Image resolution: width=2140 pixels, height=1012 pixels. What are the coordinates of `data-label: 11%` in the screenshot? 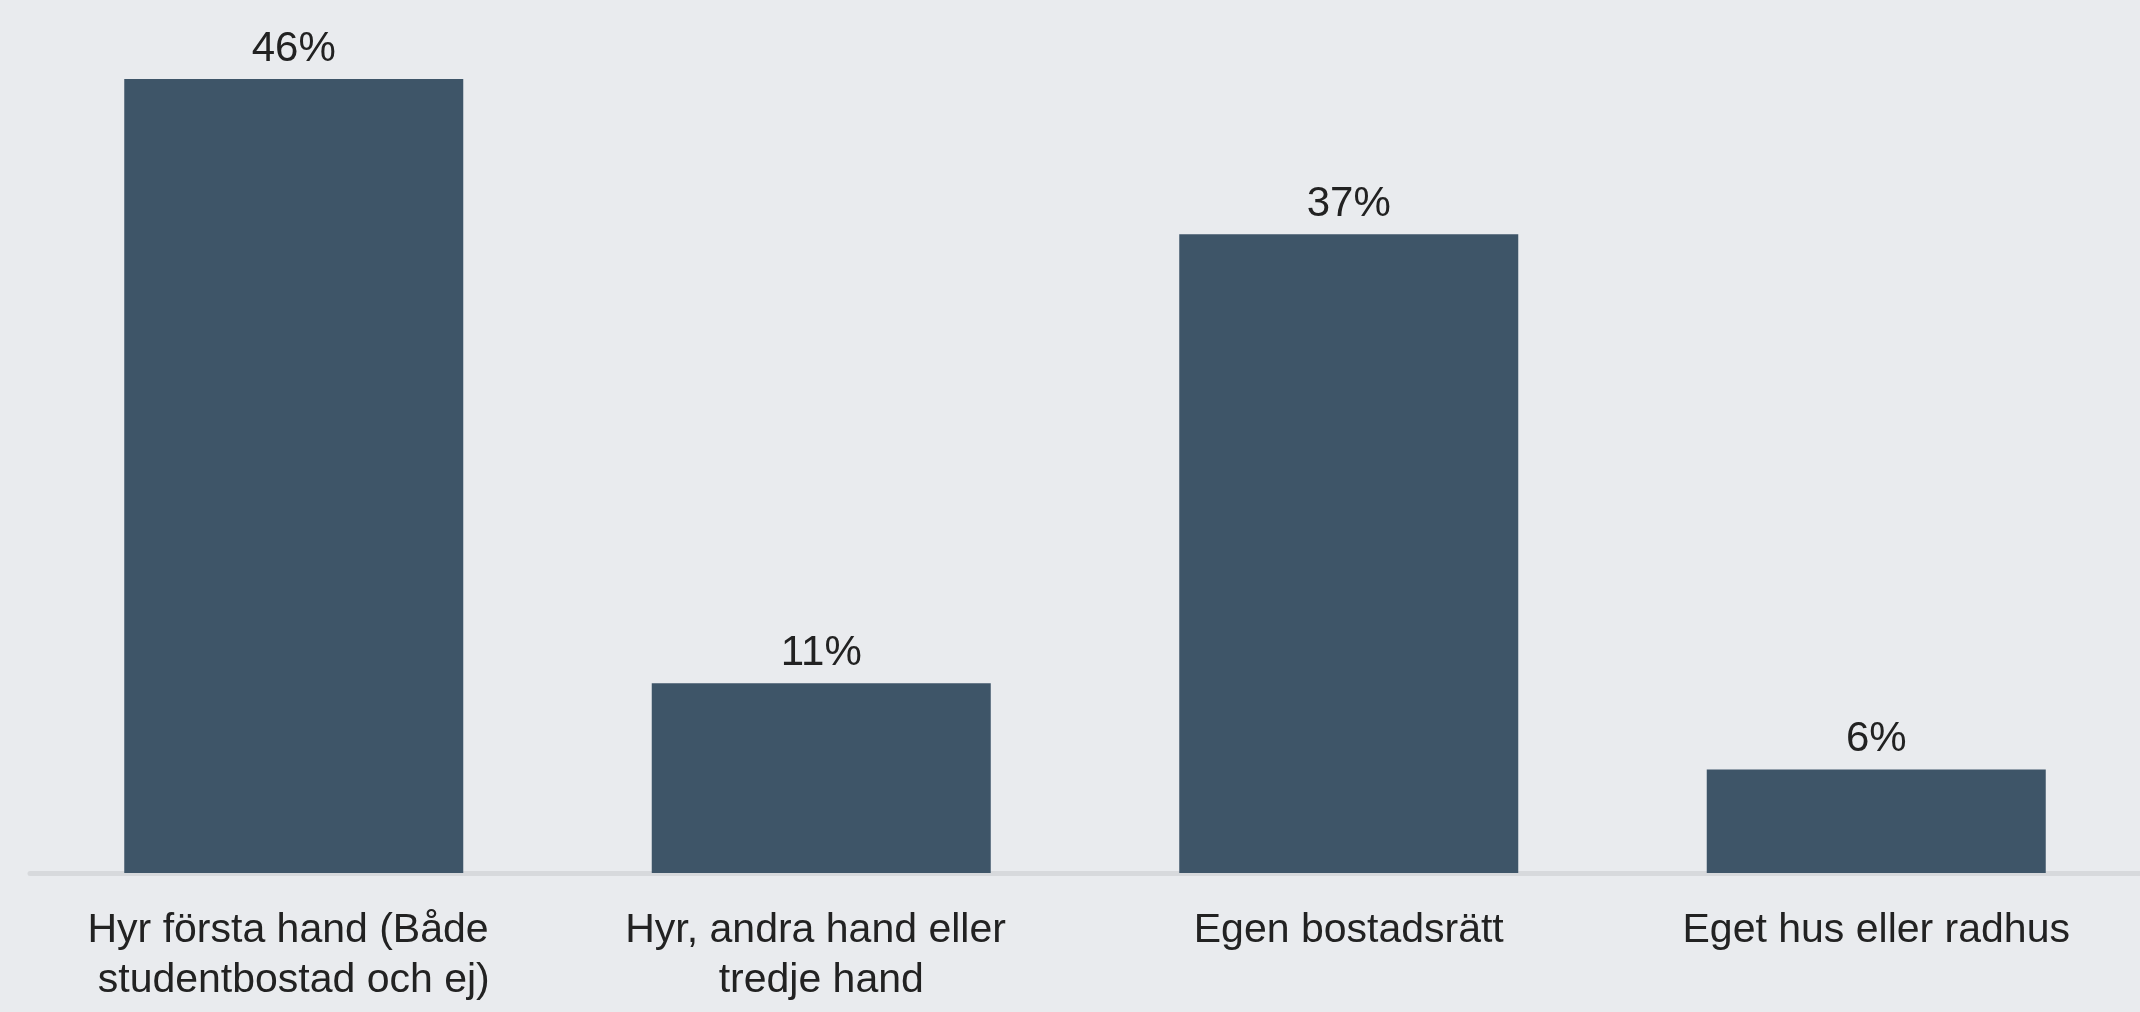 It's located at (821, 650).